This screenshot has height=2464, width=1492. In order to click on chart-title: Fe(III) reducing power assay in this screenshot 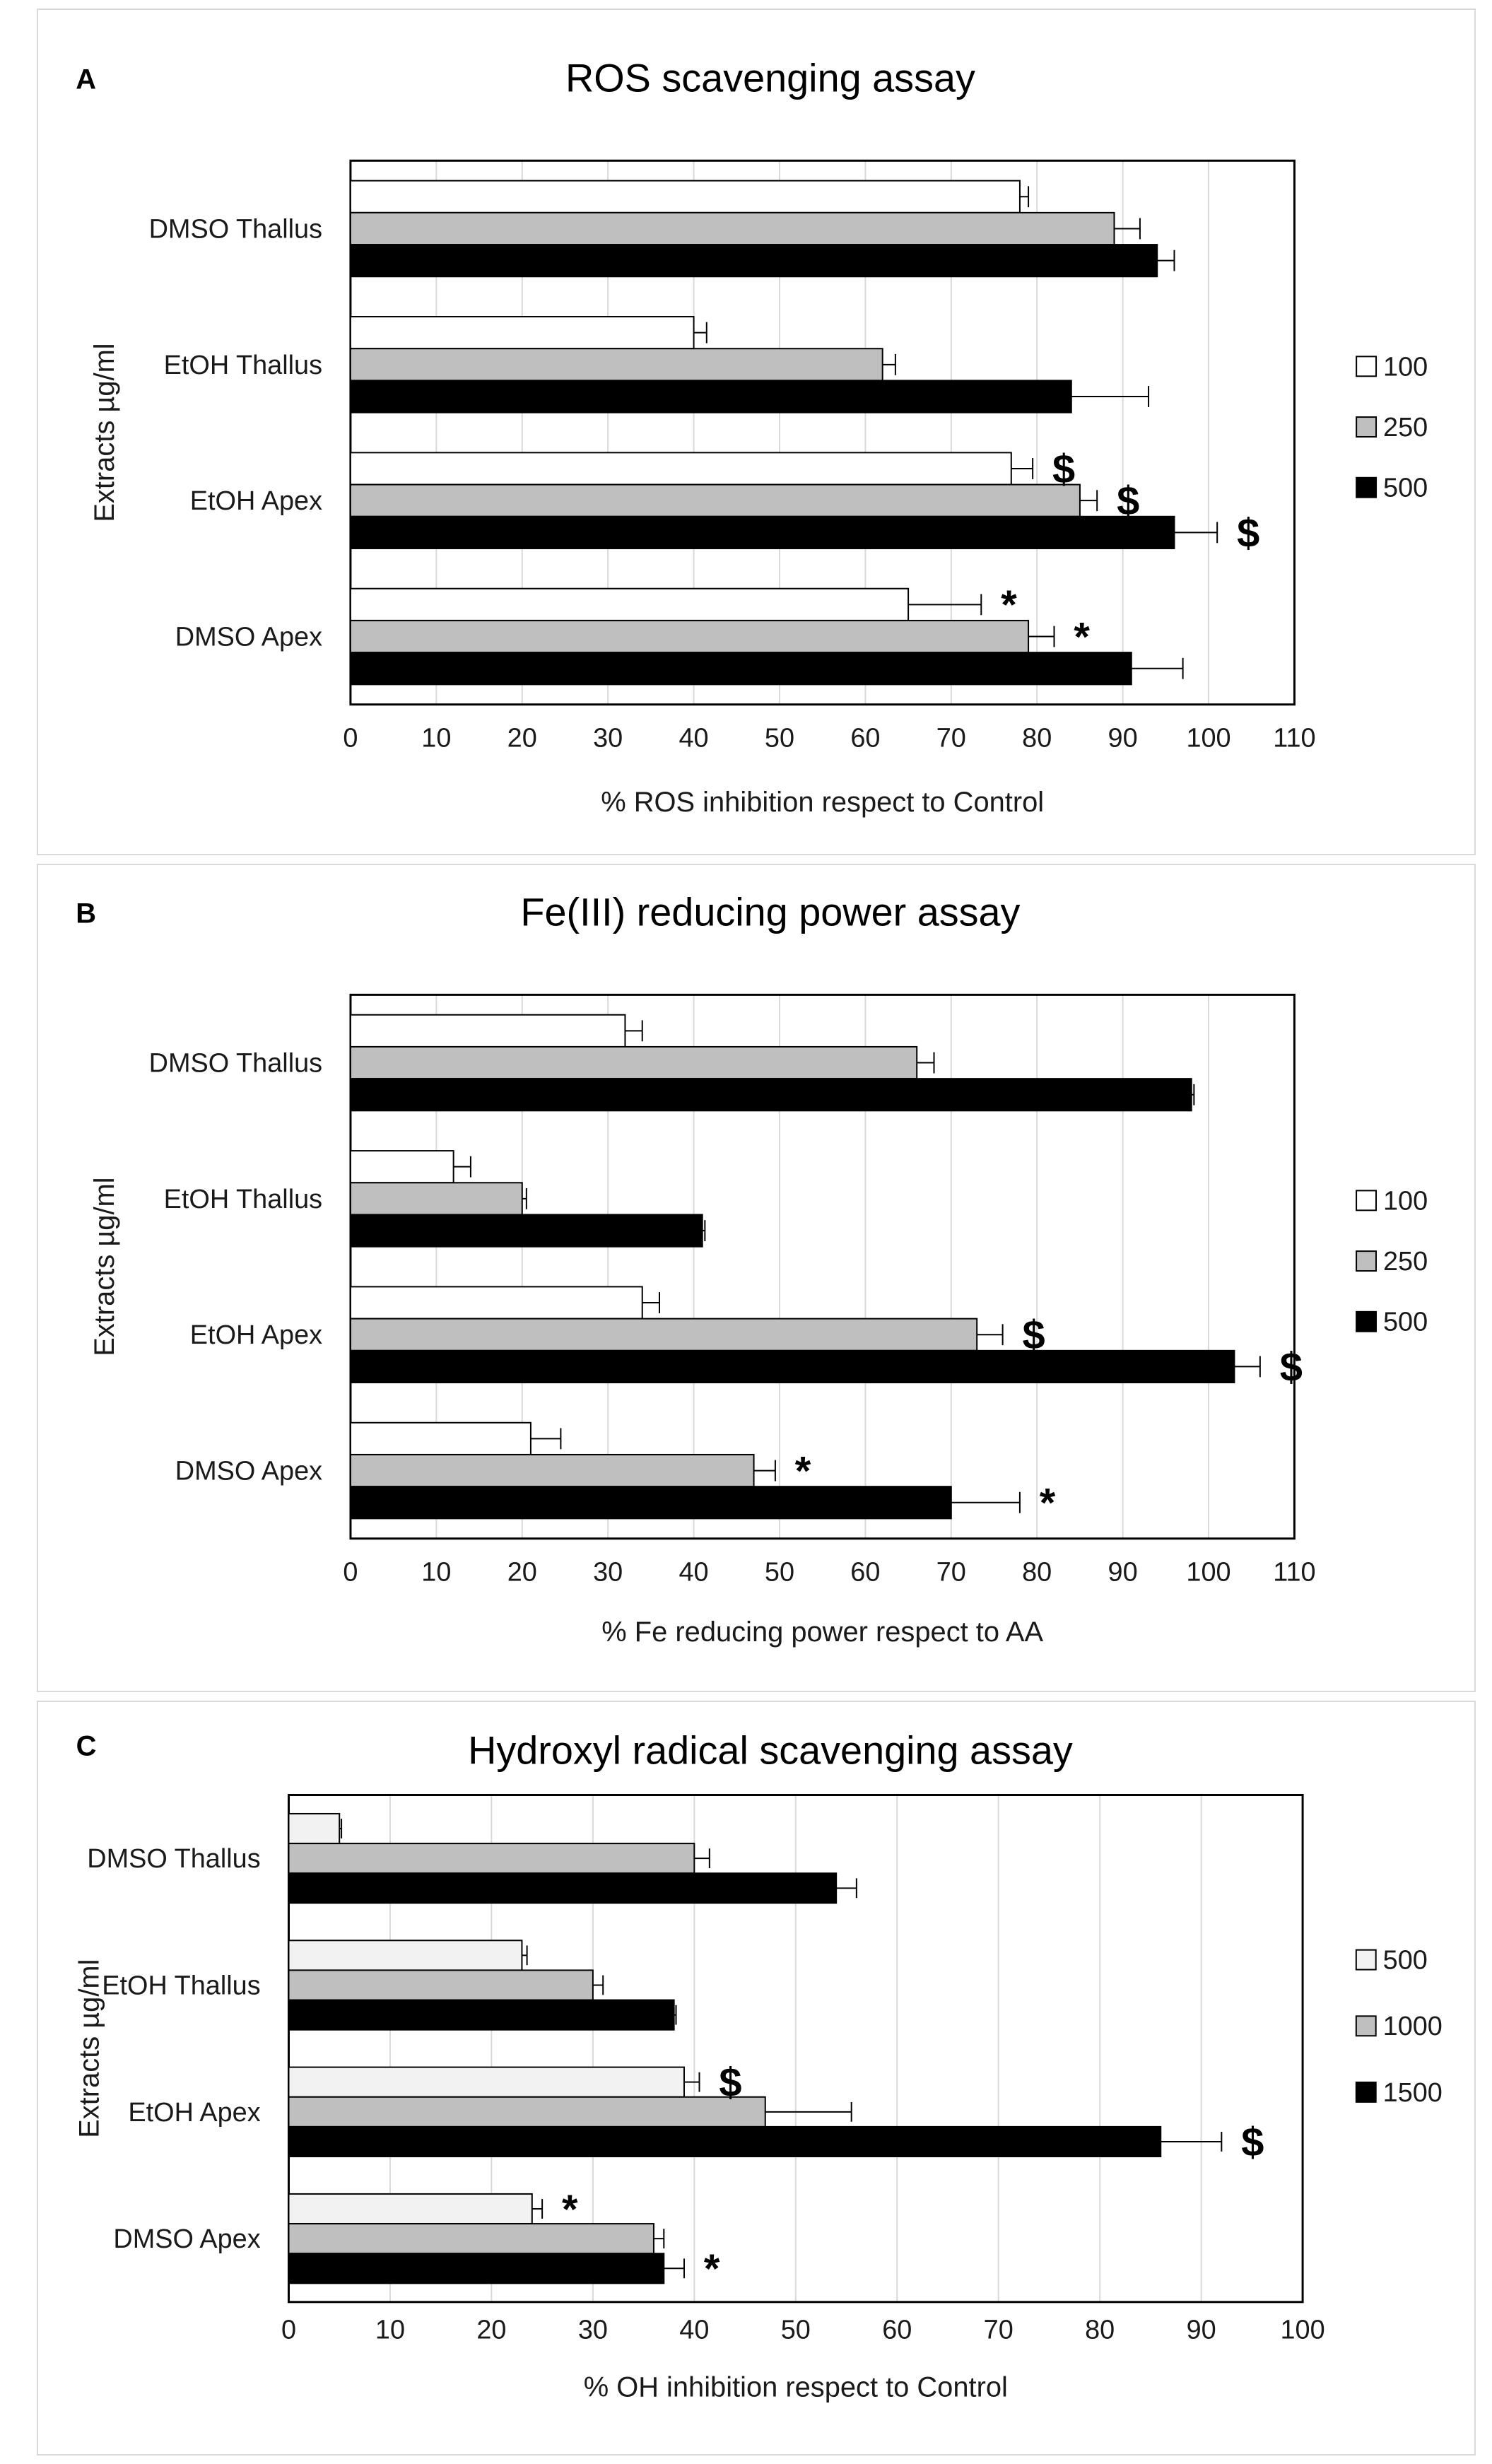, I will do `click(770, 912)`.